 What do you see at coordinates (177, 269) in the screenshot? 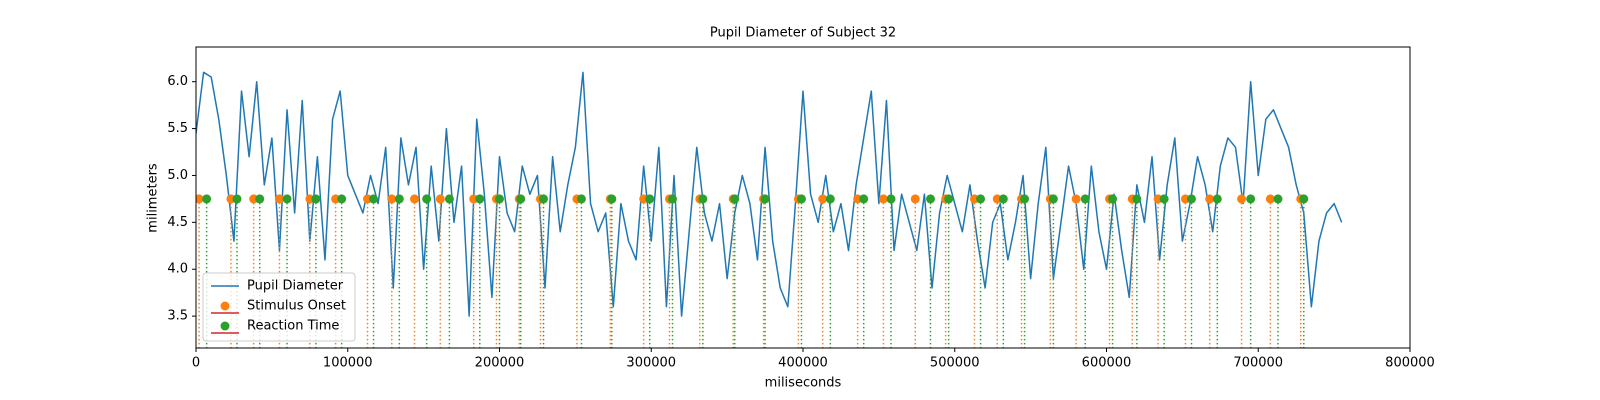
I see `y-tick-label: 4.0` at bounding box center [177, 269].